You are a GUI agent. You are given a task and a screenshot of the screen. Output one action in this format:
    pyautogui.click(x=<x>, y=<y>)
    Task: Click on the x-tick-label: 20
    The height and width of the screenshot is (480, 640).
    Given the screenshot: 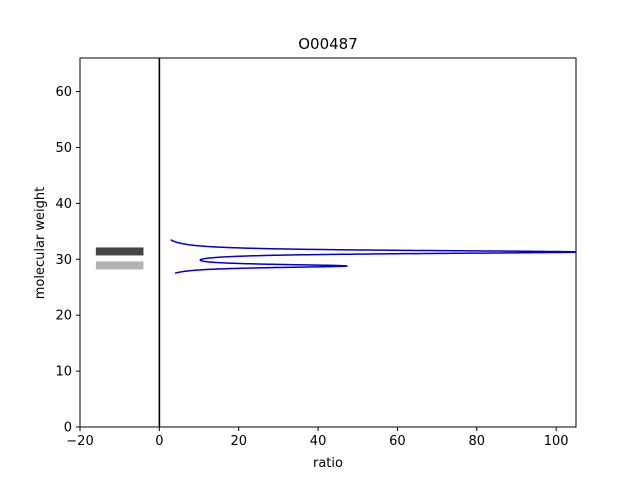 What is the action you would take?
    pyautogui.click(x=238, y=441)
    